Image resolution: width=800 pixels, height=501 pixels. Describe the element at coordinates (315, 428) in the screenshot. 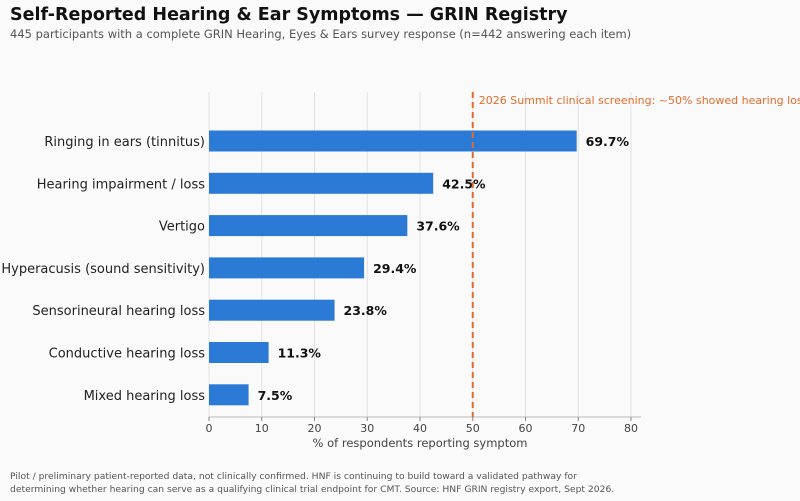

I see `x-tick-label: 20` at that location.